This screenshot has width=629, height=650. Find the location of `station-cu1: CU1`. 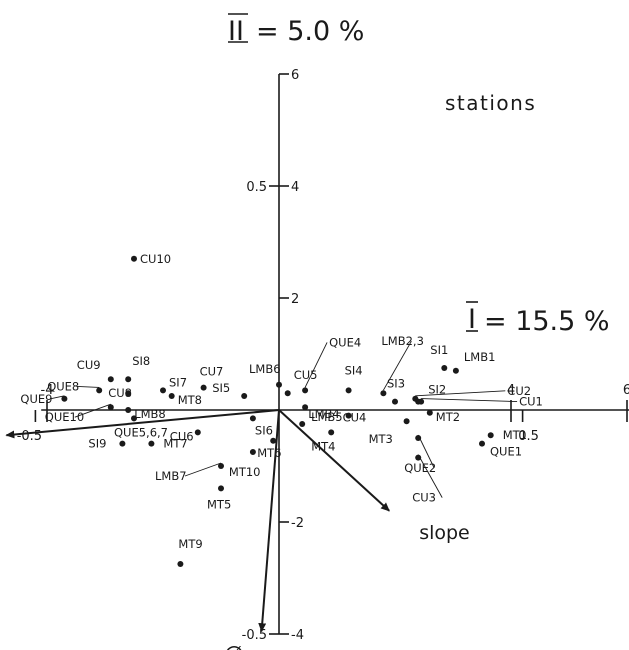

station-cu1: CU1 is located at coordinates (480, 402).